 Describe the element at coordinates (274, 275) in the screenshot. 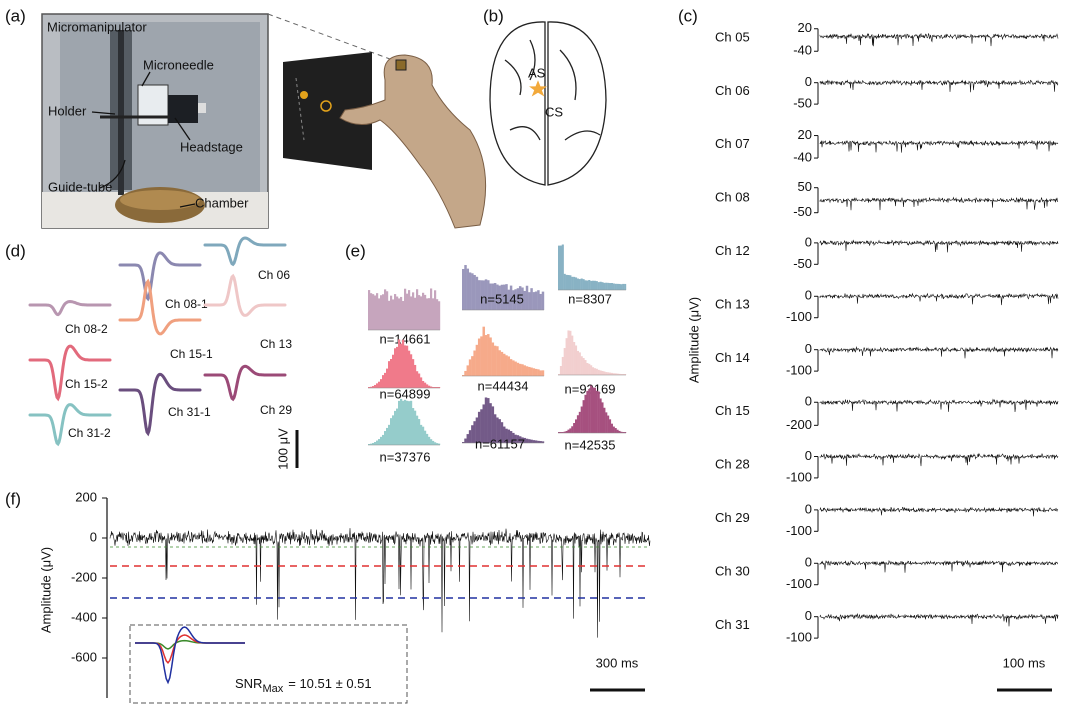

I see `waveform-label: Ch 06` at that location.